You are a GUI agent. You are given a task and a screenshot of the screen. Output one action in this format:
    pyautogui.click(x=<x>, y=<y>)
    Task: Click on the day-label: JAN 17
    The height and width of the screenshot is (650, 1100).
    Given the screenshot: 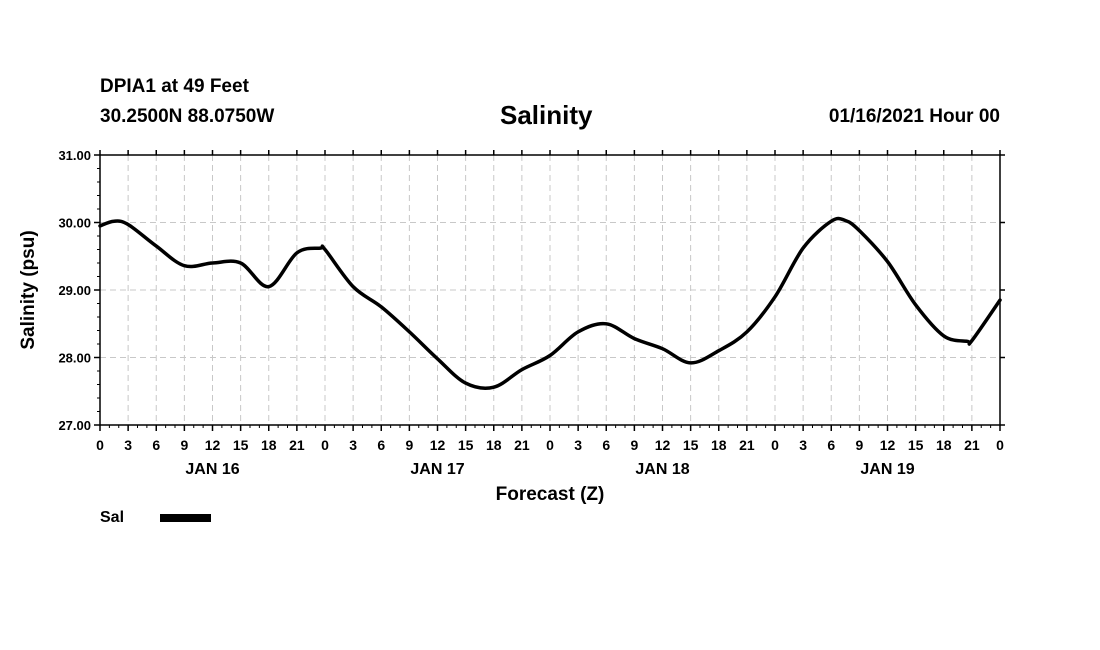 What is the action you would take?
    pyautogui.click(x=437, y=469)
    